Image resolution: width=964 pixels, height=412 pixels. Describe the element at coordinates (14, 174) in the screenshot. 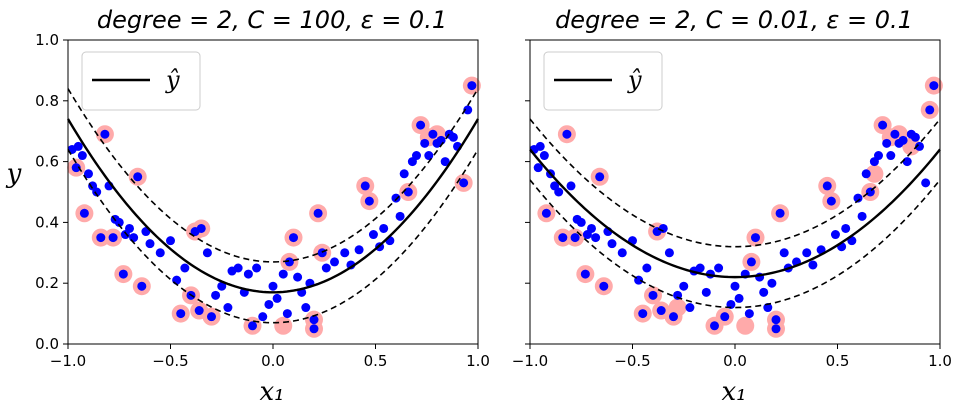

I see `y-axis-label: y` at that location.